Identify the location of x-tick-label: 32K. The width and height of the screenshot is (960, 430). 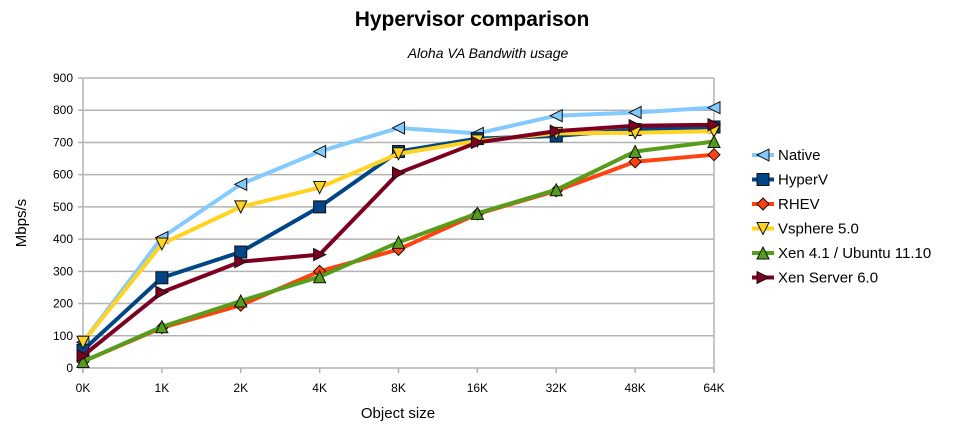
(556, 388).